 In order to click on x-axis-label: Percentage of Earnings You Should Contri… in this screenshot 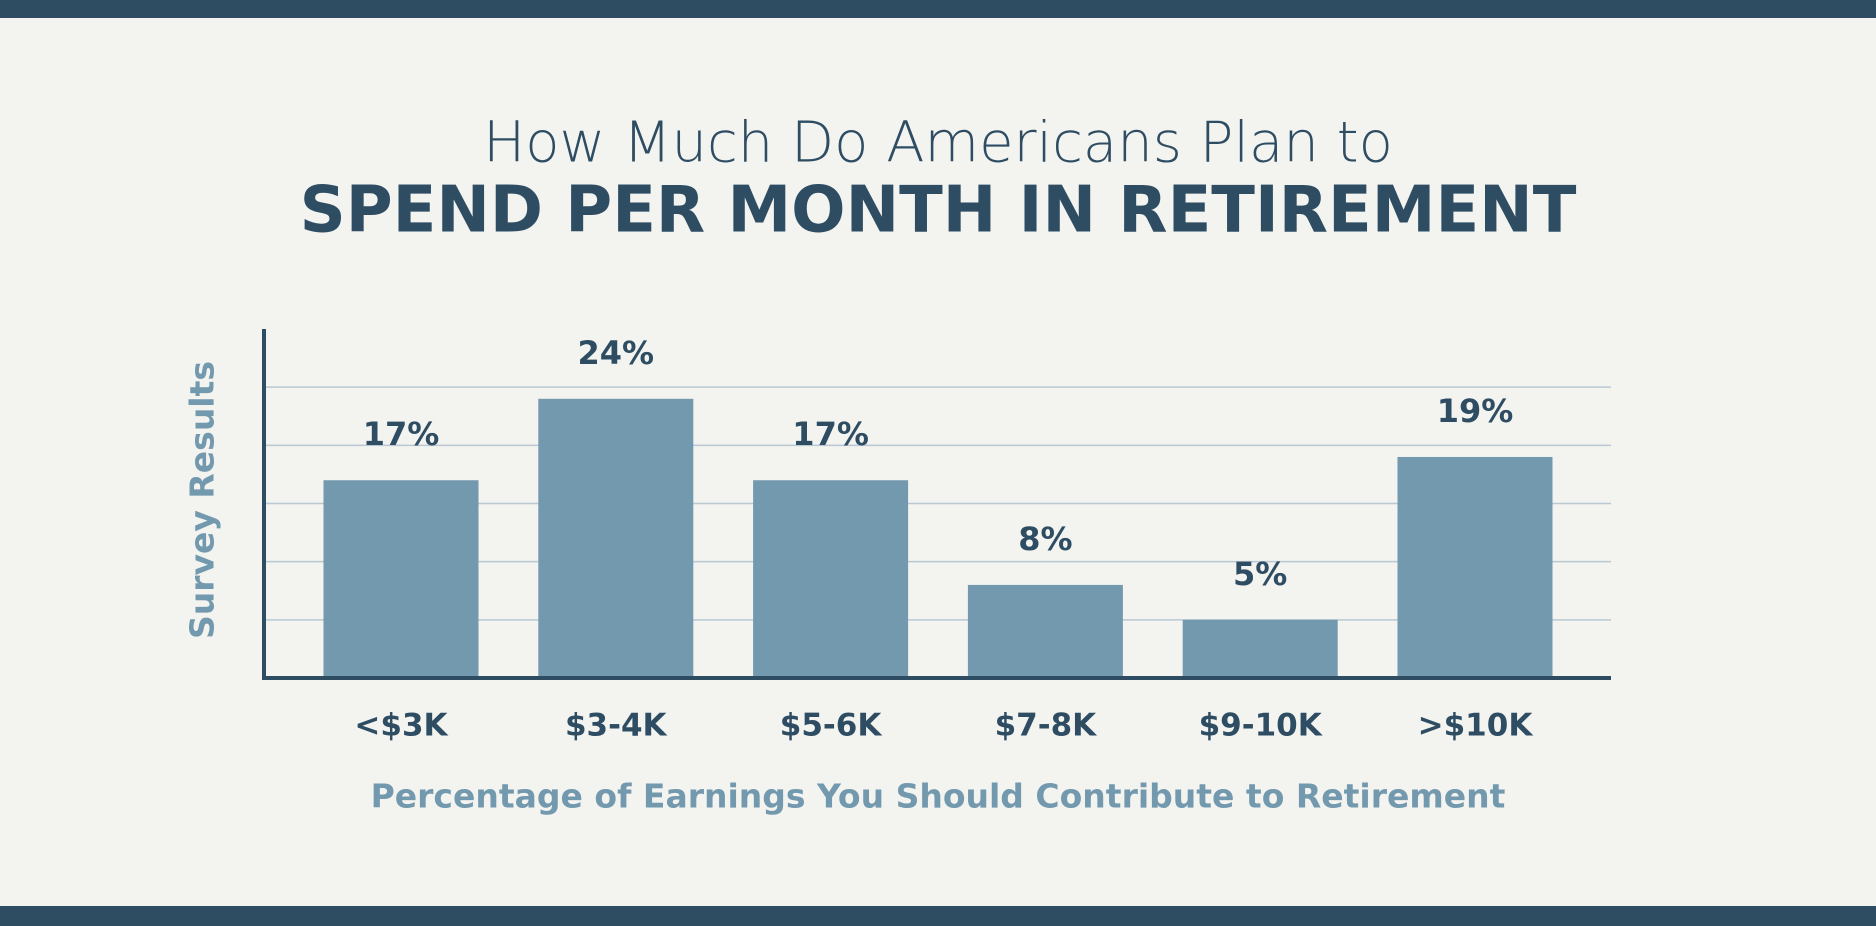, I will do `click(938, 796)`.